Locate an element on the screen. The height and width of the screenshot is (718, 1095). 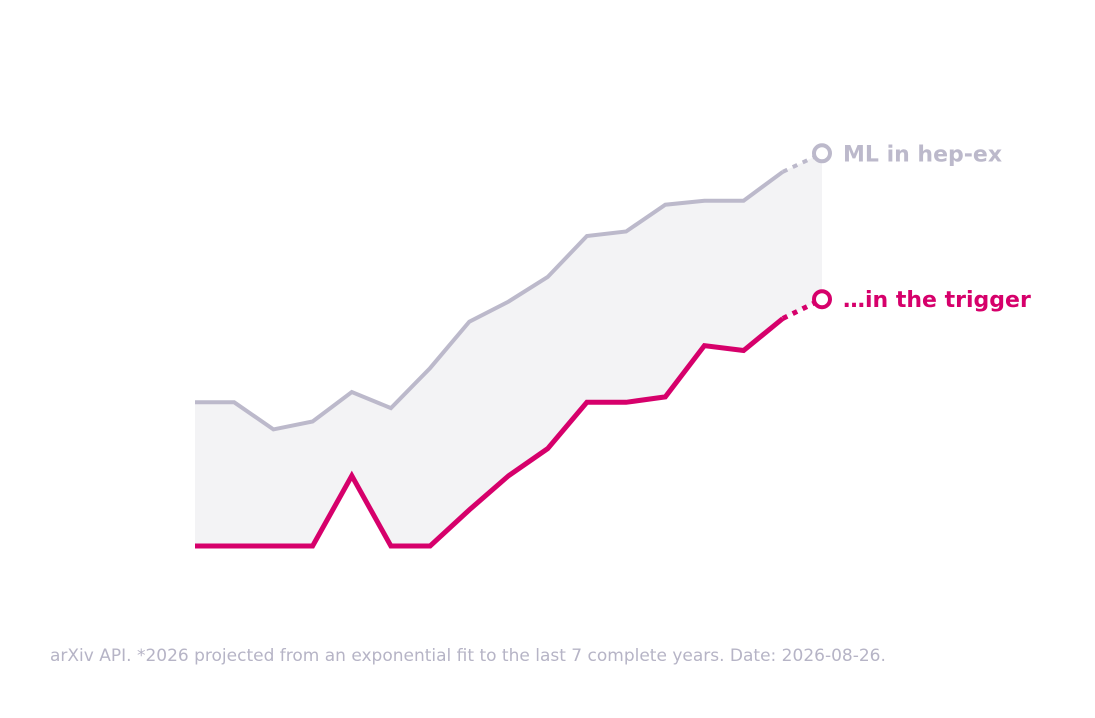
series-label-in-the-trigger: …in the trigger is located at coordinates (937, 300).